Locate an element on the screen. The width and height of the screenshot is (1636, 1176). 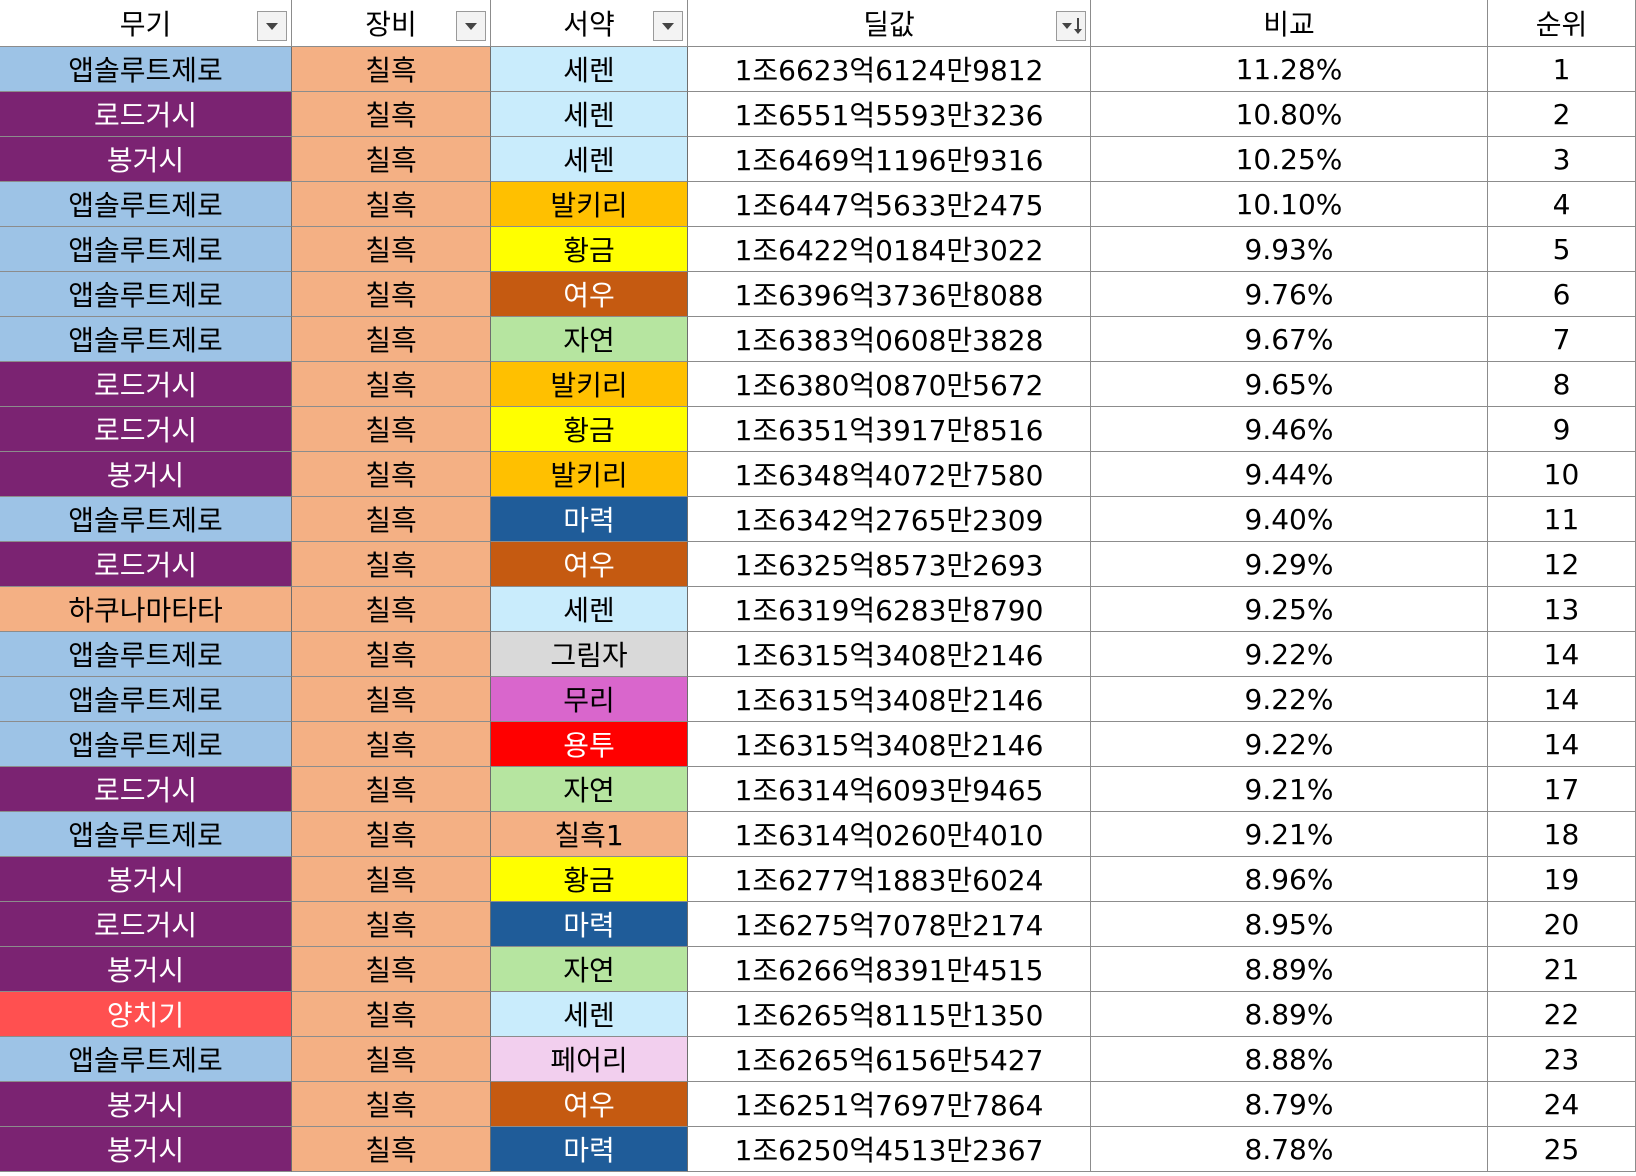
header-cell: 순위 is located at coordinates (1562, 23).